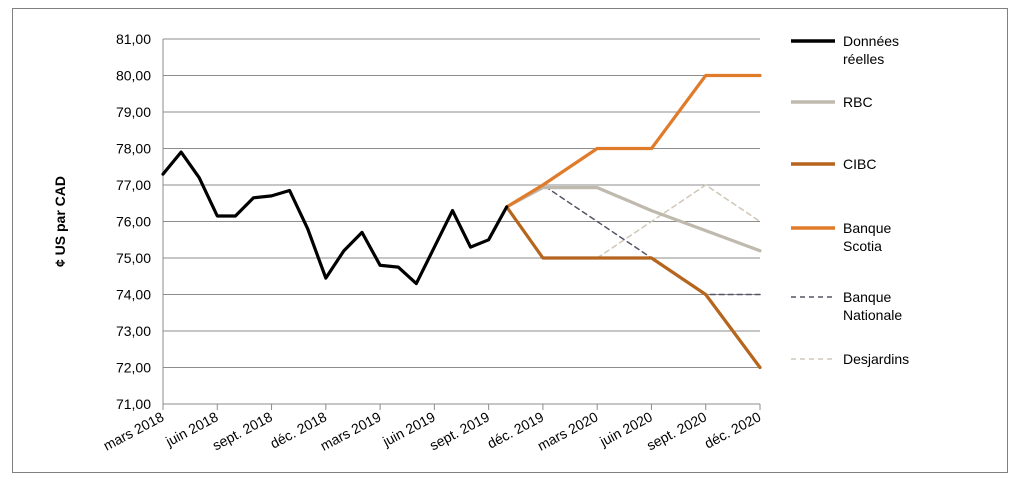 This screenshot has height=481, width=1024. I want to click on x-tick-label: déc. 2020, so click(733, 429).